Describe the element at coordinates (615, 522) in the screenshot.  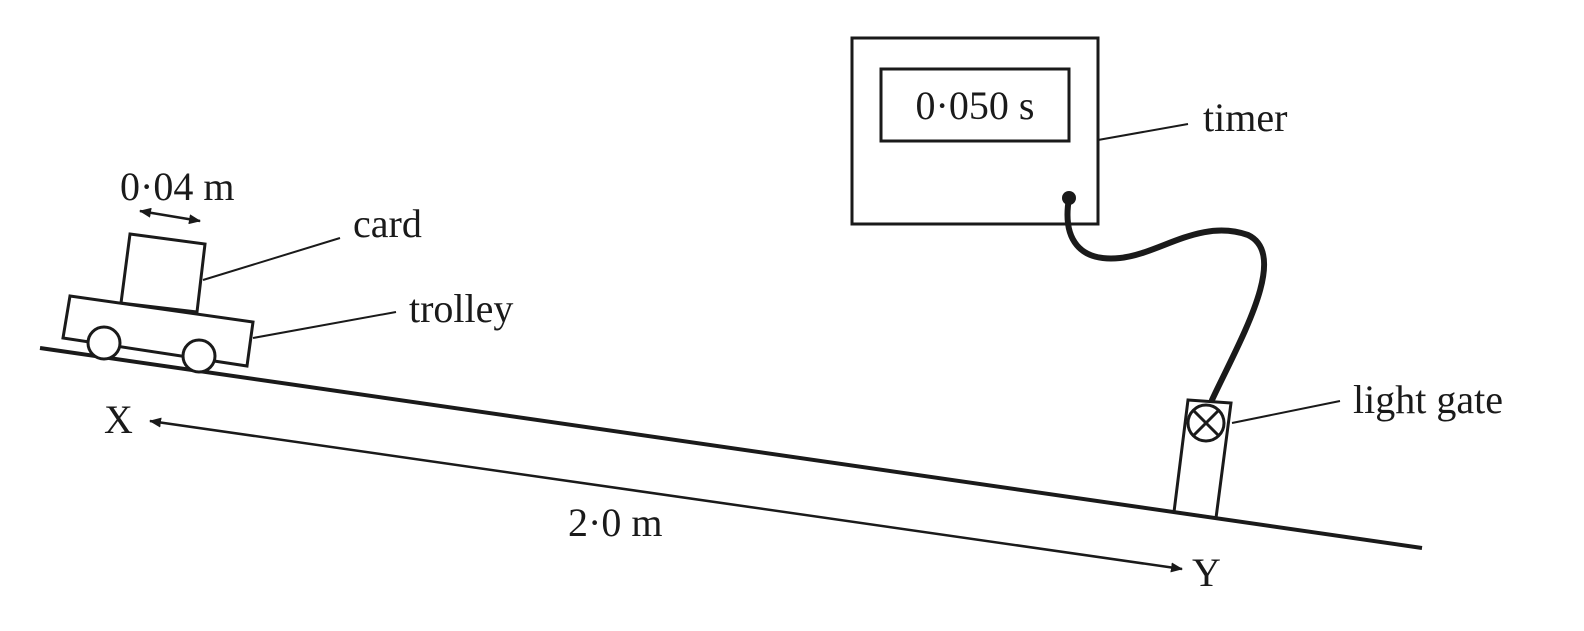
I see `distance-label: 2·0 m` at that location.